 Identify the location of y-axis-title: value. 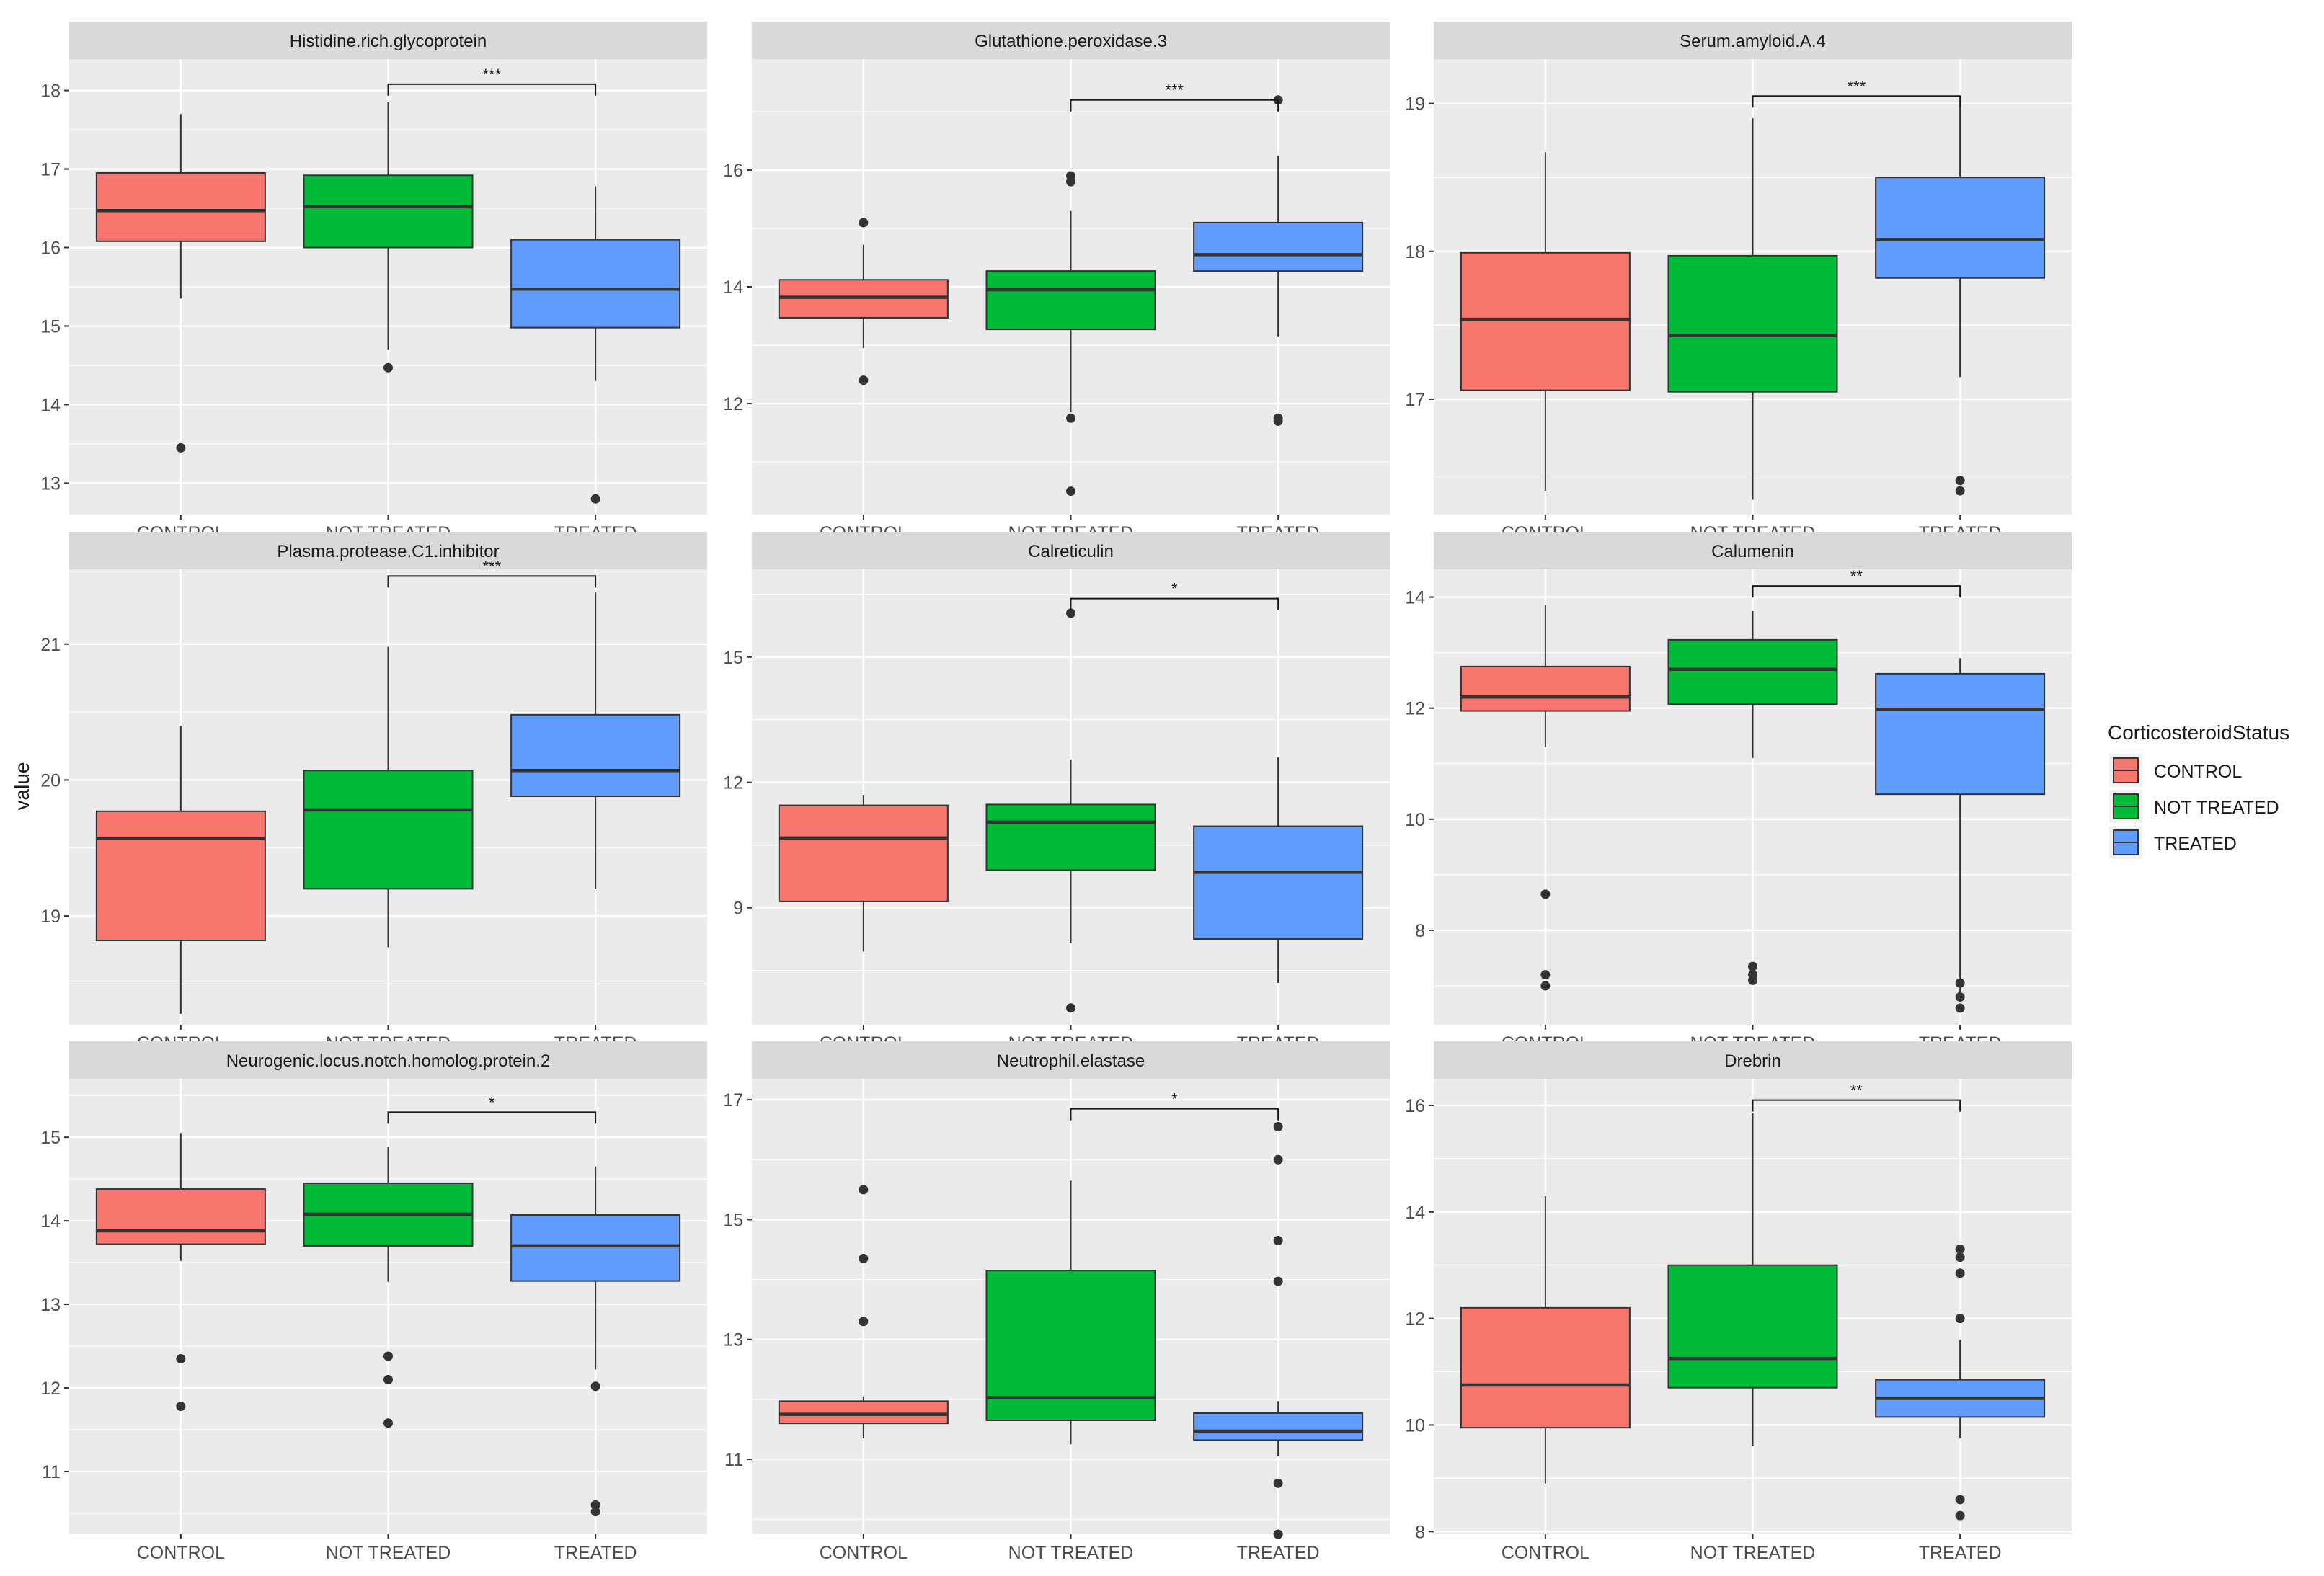
(22, 786).